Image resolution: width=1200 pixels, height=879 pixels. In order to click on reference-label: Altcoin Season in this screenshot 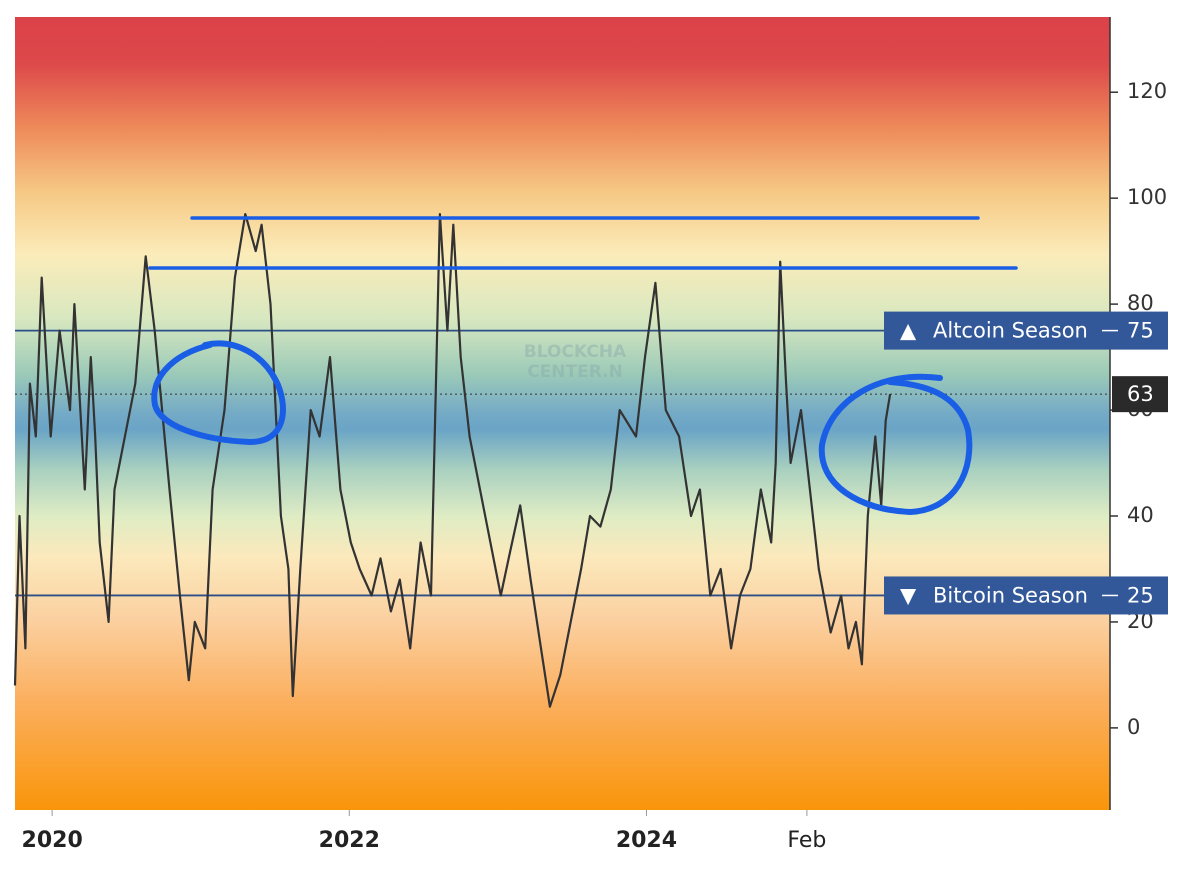, I will do `click(1010, 331)`.